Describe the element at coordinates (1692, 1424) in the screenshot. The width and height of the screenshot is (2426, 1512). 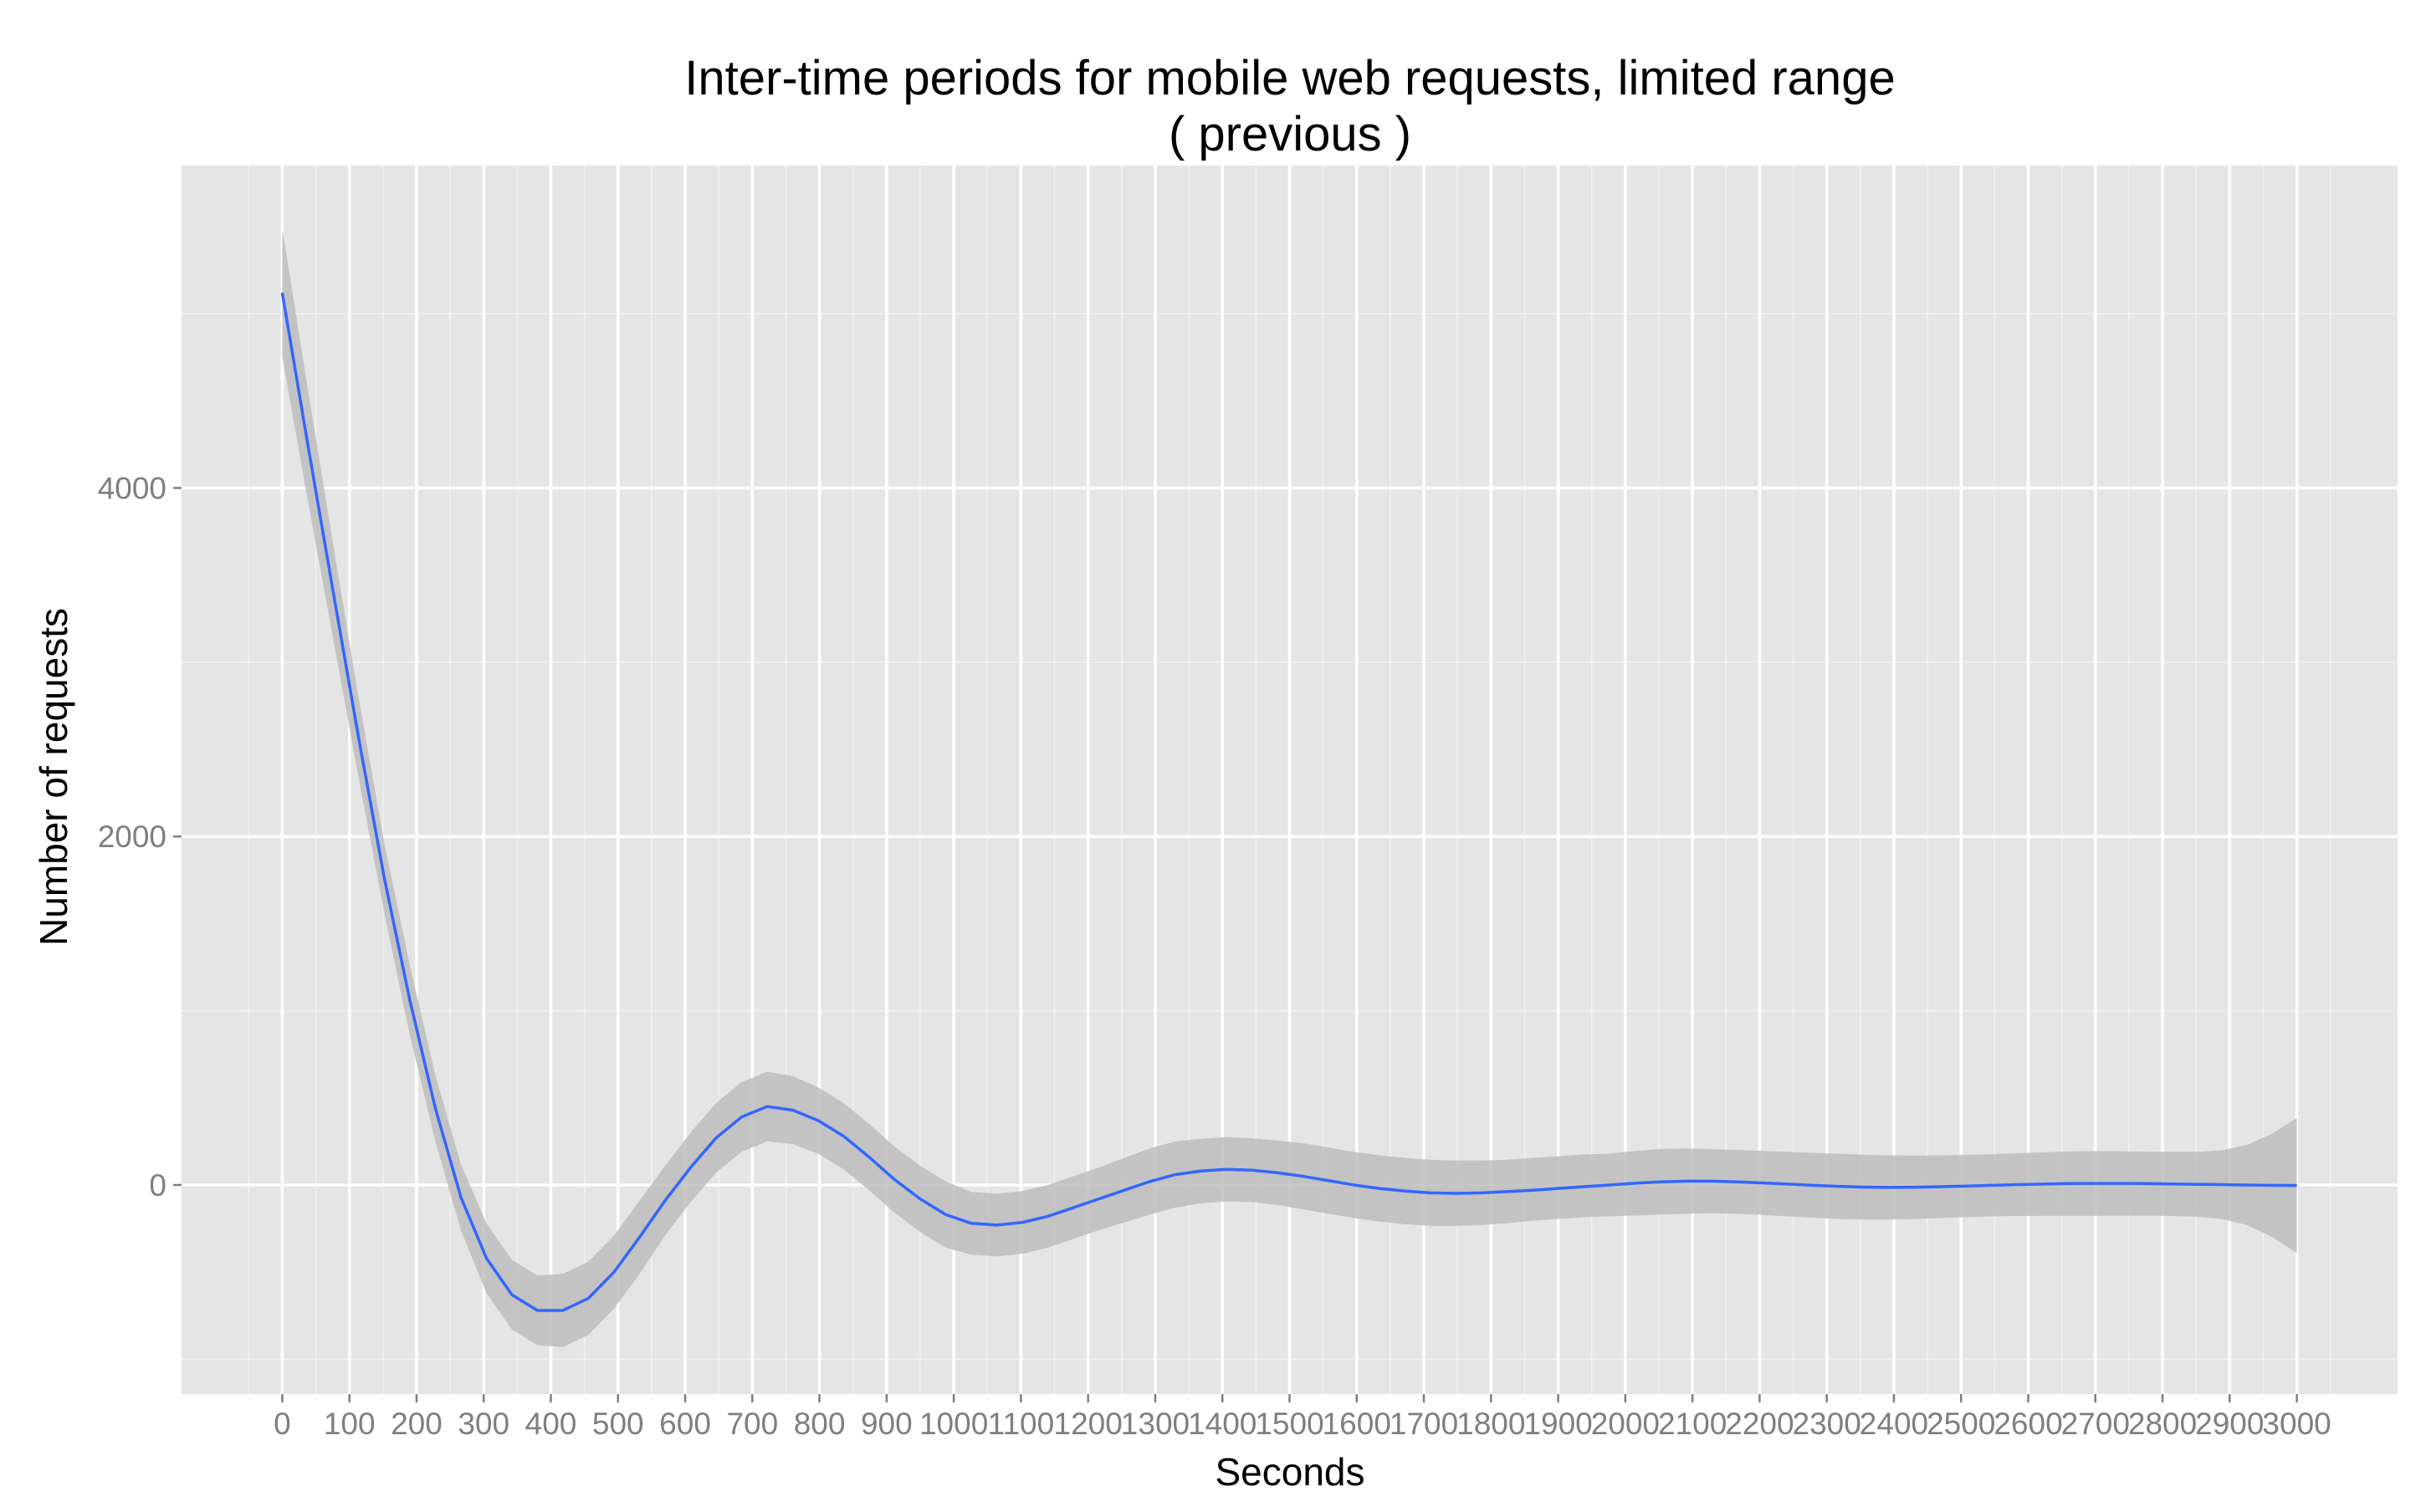
I see `x-tick-label: 2100` at that location.